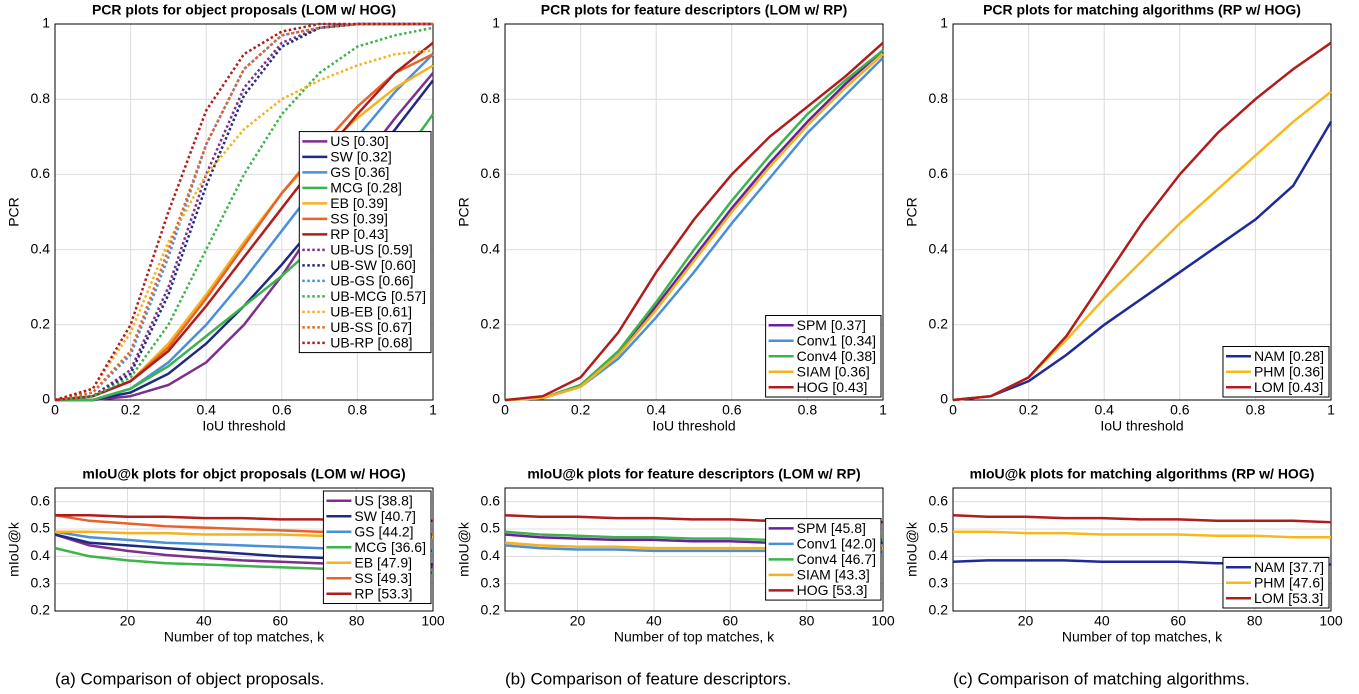 This screenshot has width=1359, height=694. What do you see at coordinates (383, 531) in the screenshot?
I see `legend-label: GS [44.2]` at bounding box center [383, 531].